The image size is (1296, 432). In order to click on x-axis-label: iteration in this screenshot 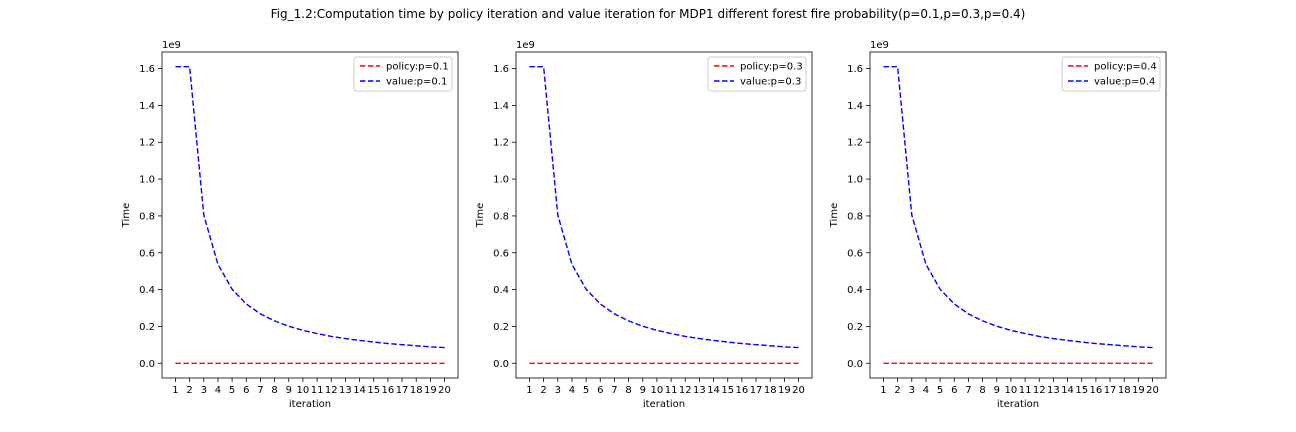, I will do `click(664, 404)`.